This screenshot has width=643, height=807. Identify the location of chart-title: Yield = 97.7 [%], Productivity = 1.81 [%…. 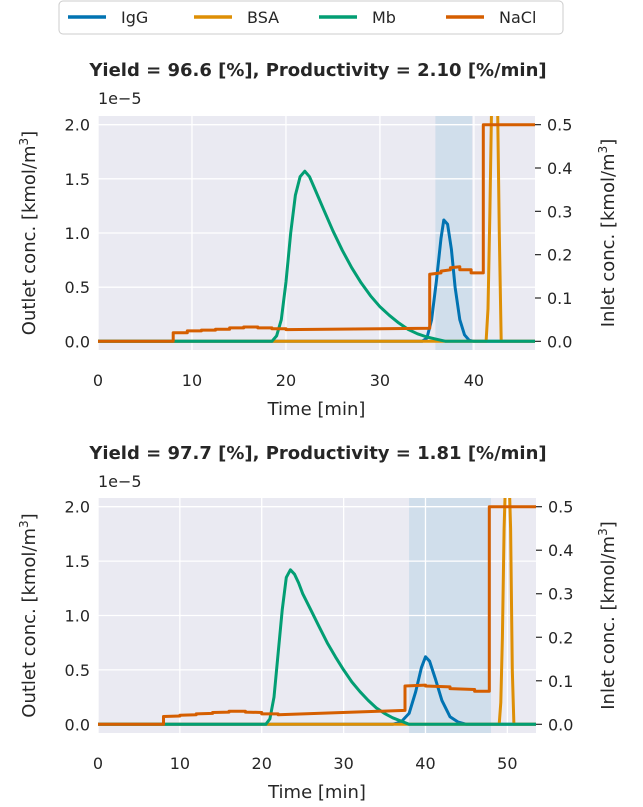
(317, 453).